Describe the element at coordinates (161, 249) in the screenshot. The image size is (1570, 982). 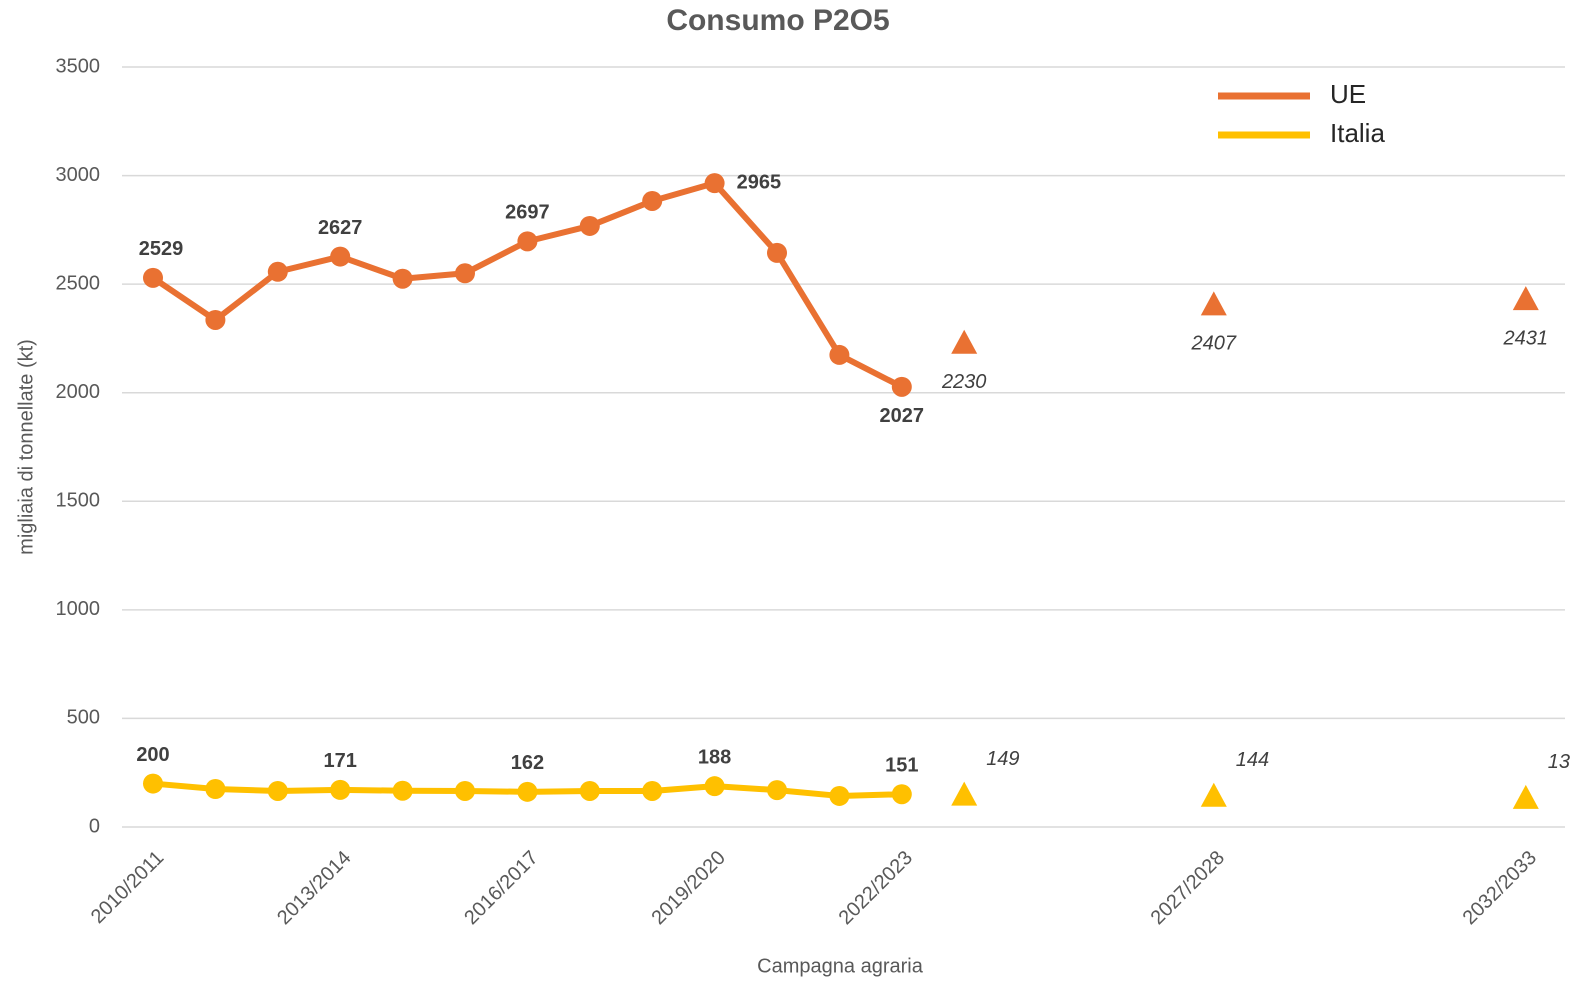
I see `data-label: 2529` at that location.